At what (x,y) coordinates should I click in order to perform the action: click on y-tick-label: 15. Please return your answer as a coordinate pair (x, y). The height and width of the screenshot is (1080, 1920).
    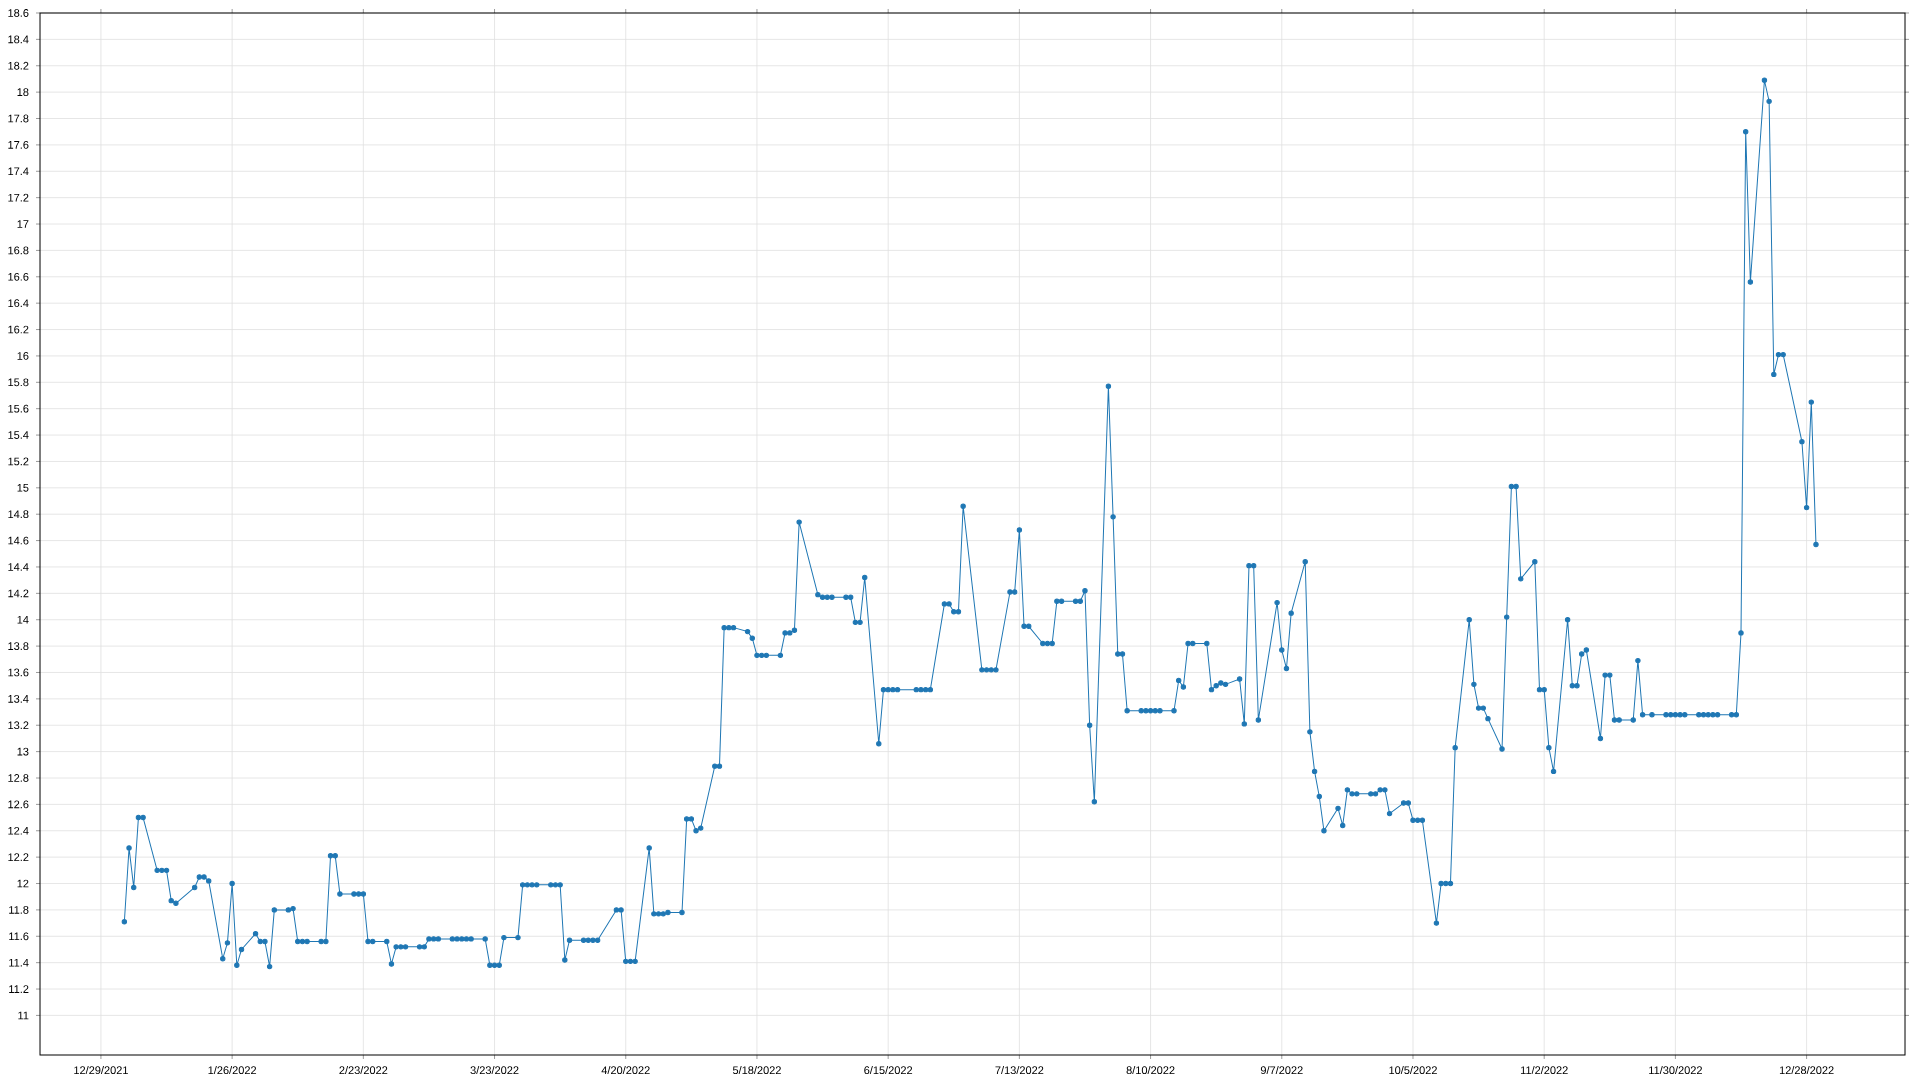
    Looking at the image, I should click on (23, 488).